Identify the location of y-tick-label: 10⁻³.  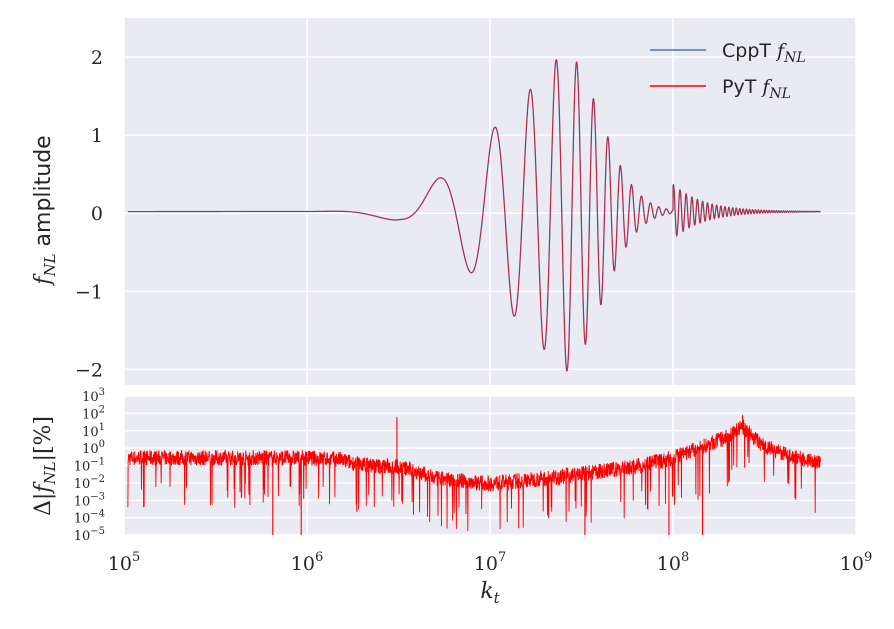
(89, 500).